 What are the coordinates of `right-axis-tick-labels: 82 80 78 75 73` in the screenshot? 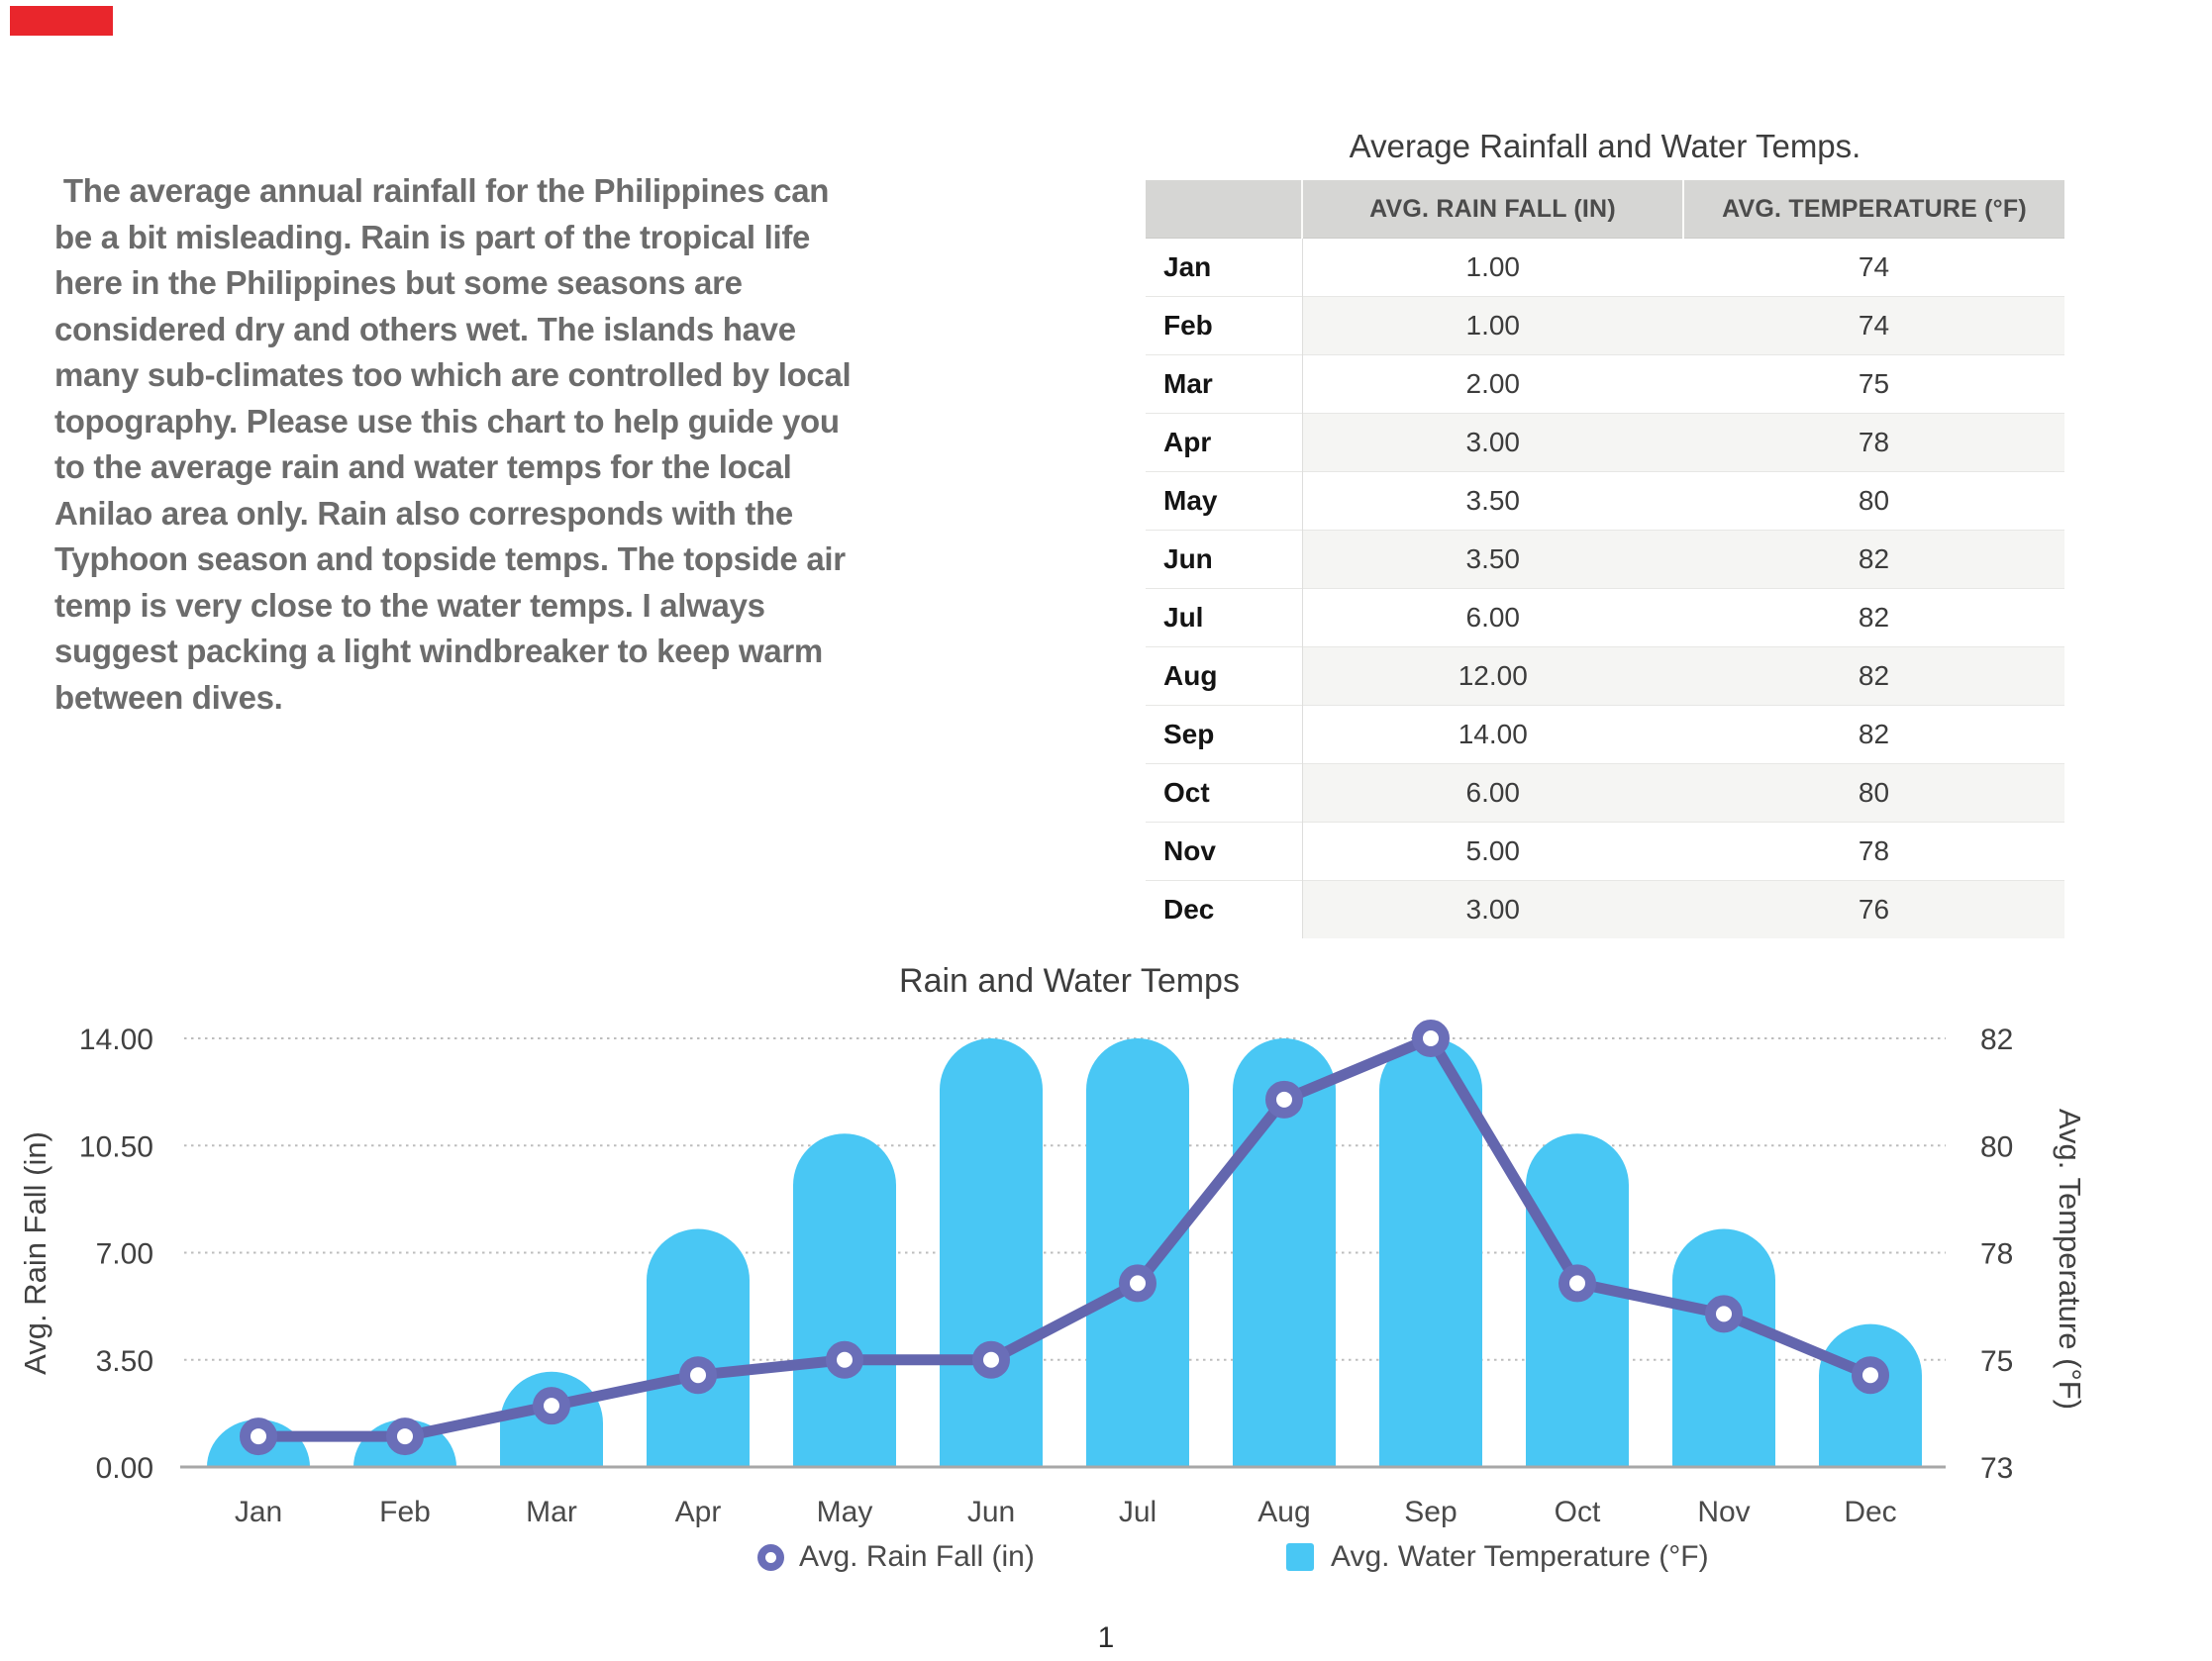 It's located at (1996, 1254).